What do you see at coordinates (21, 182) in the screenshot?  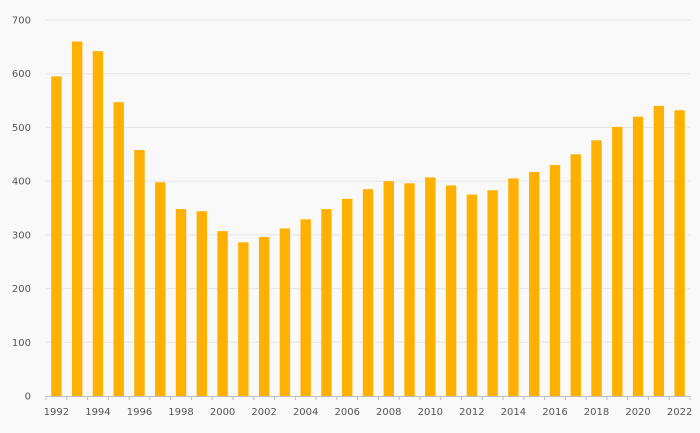 I see `y-tick-label: 400` at bounding box center [21, 182].